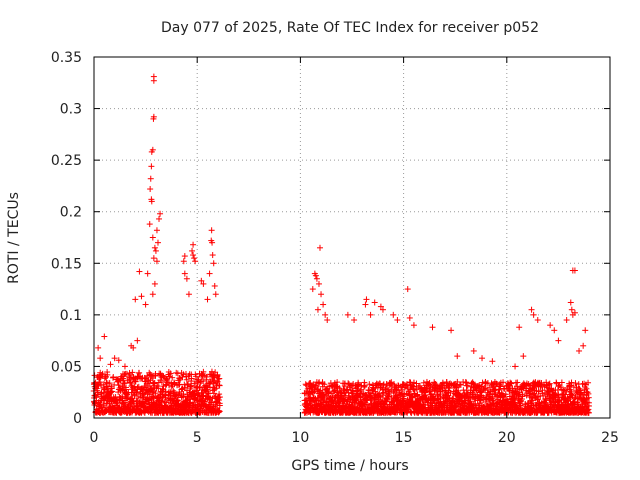 The height and width of the screenshot is (480, 640). Describe the element at coordinates (197, 438) in the screenshot. I see `x-tick-label: 5` at that location.